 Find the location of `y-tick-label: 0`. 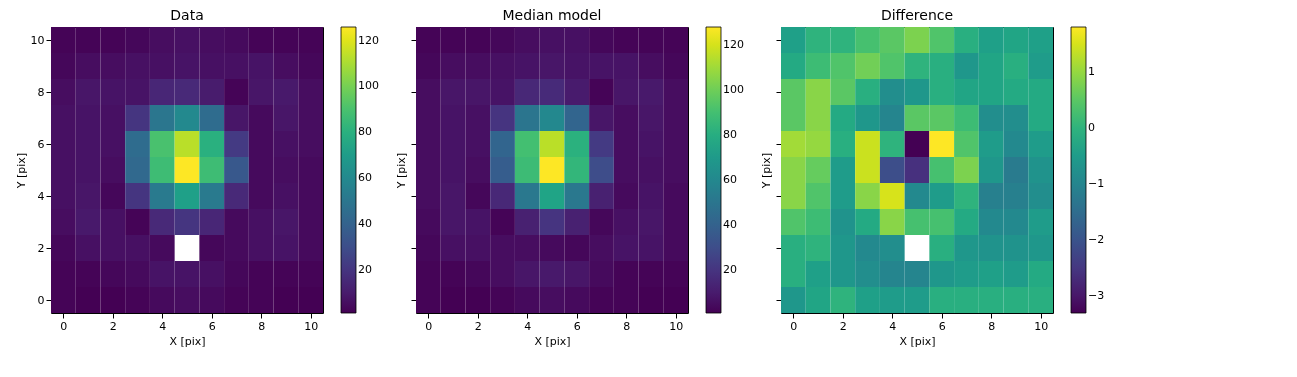

y-tick-label: 0 is located at coordinates (41, 300).